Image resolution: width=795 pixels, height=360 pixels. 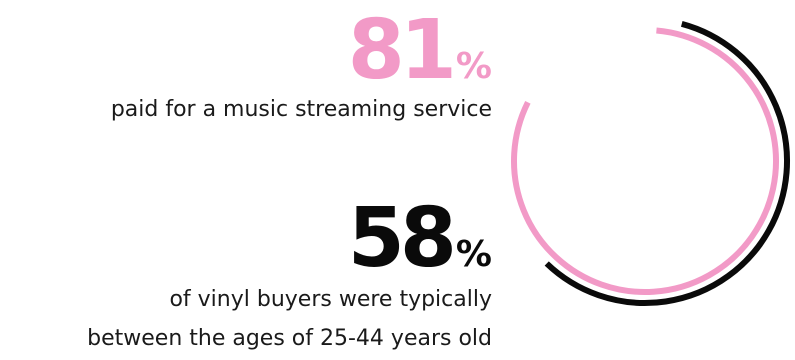 What do you see at coordinates (301, 109) in the screenshot?
I see `stat-streaming-caption: paid for a music streaming service` at bounding box center [301, 109].